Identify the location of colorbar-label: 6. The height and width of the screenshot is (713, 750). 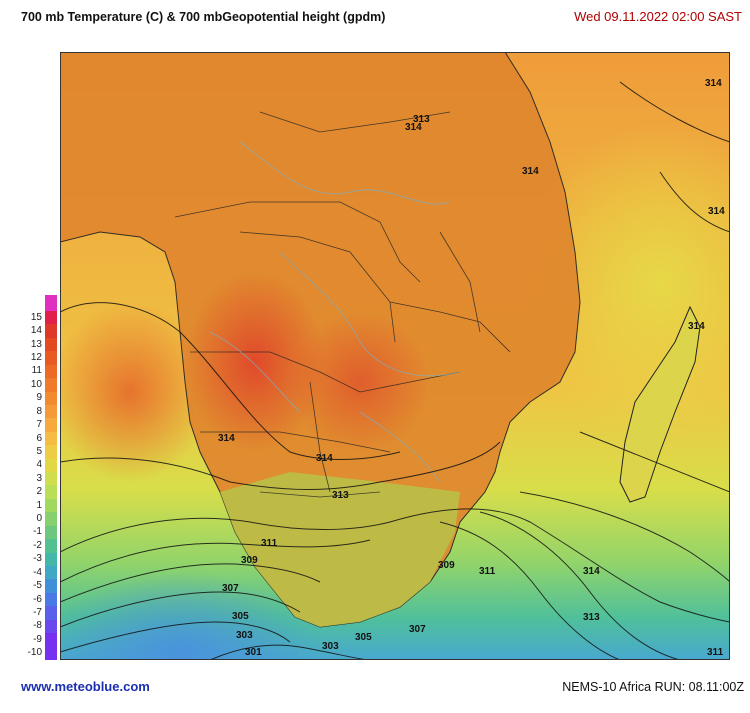
(39, 438).